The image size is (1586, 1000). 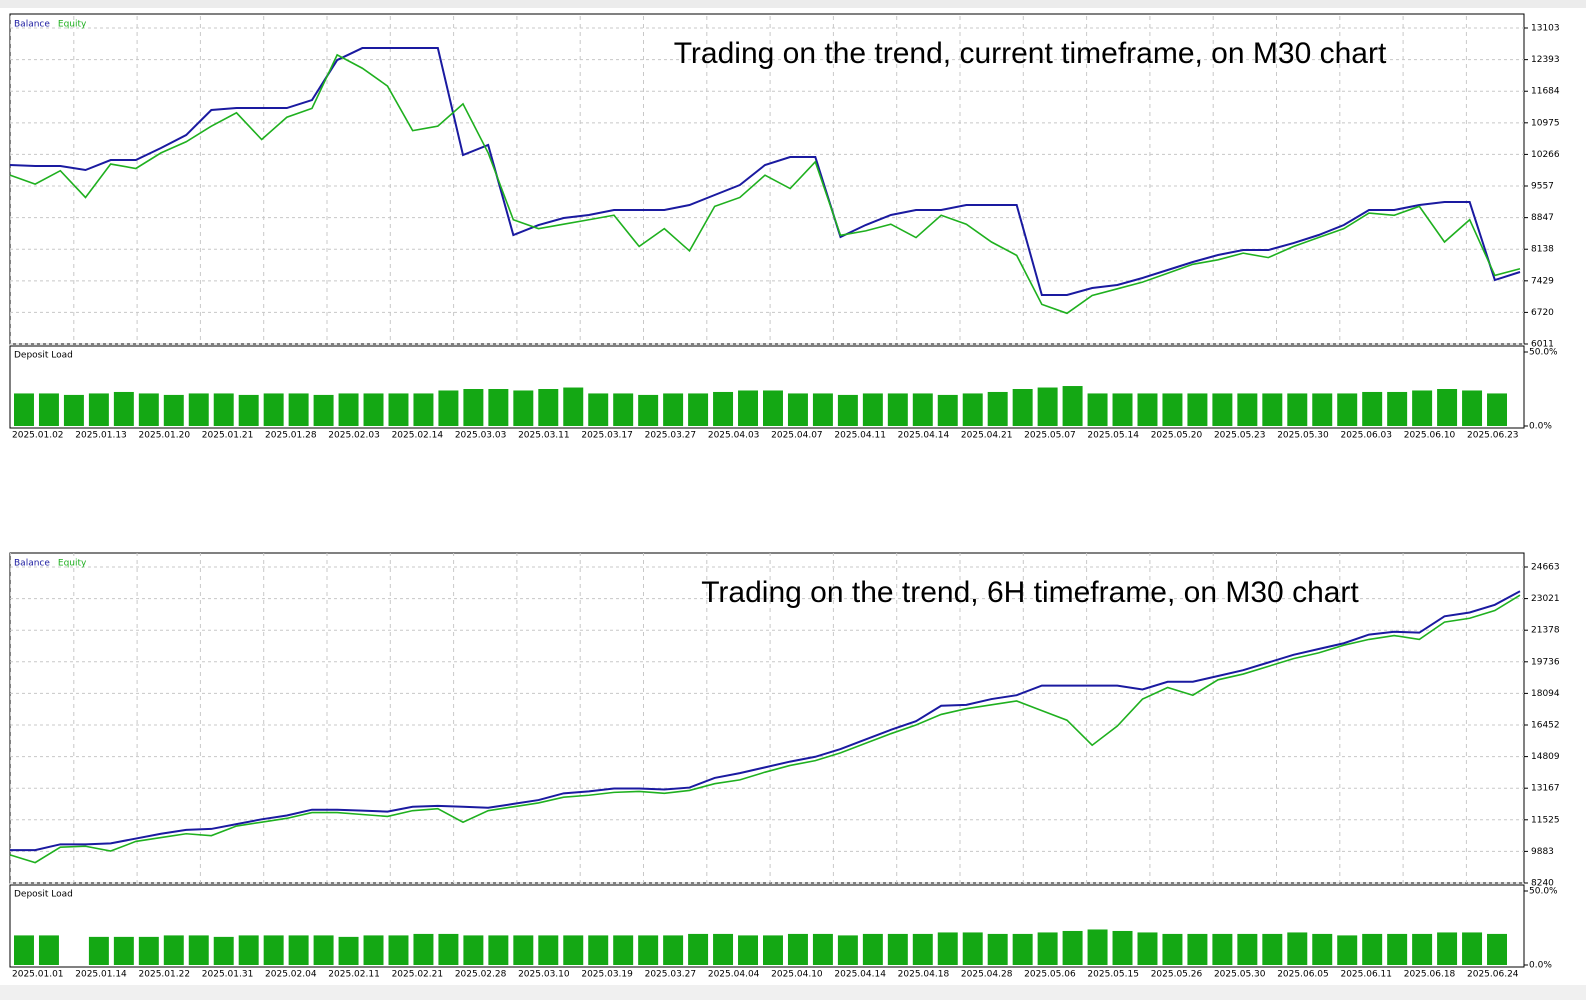 What do you see at coordinates (1545, 662) in the screenshot?
I see `y-tick-label: 19736` at bounding box center [1545, 662].